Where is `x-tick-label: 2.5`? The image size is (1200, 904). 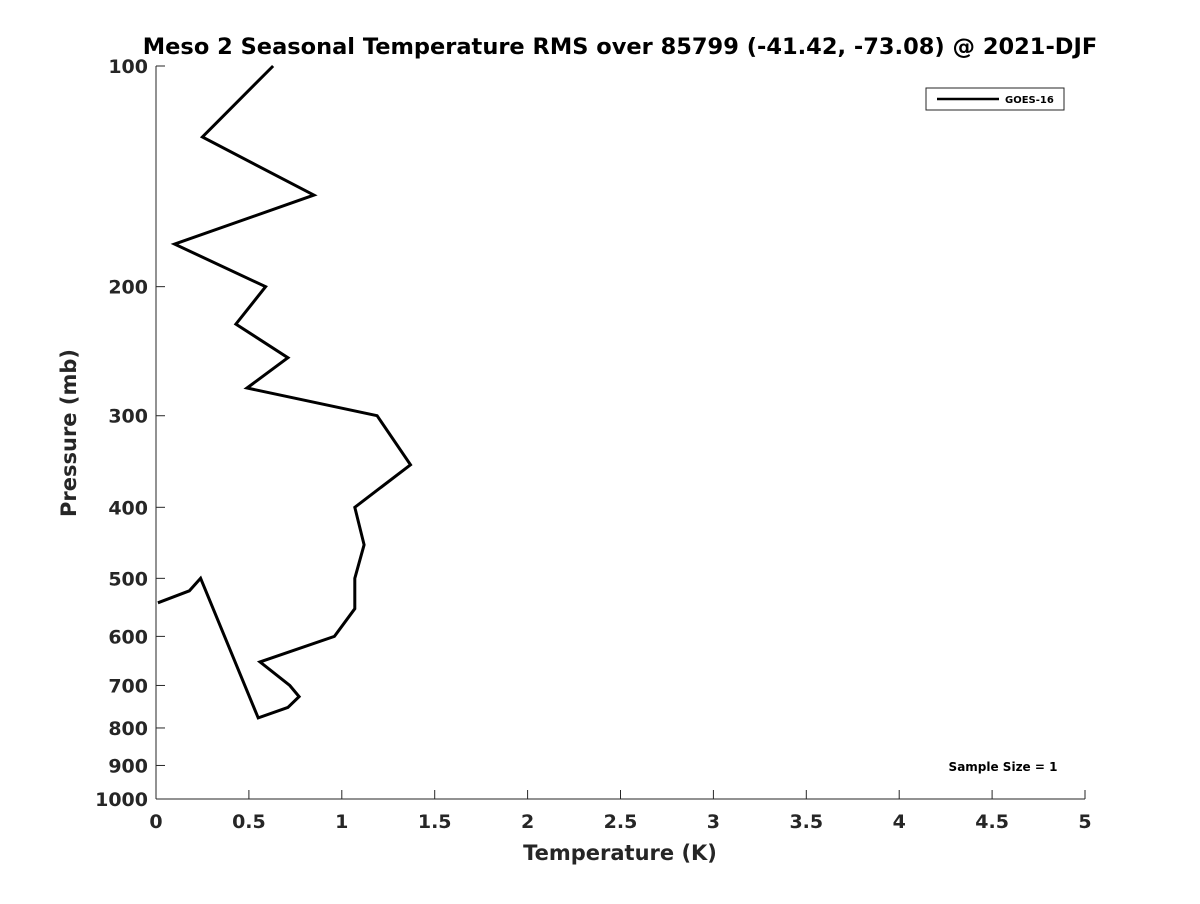
x-tick-label: 2.5 is located at coordinates (621, 822).